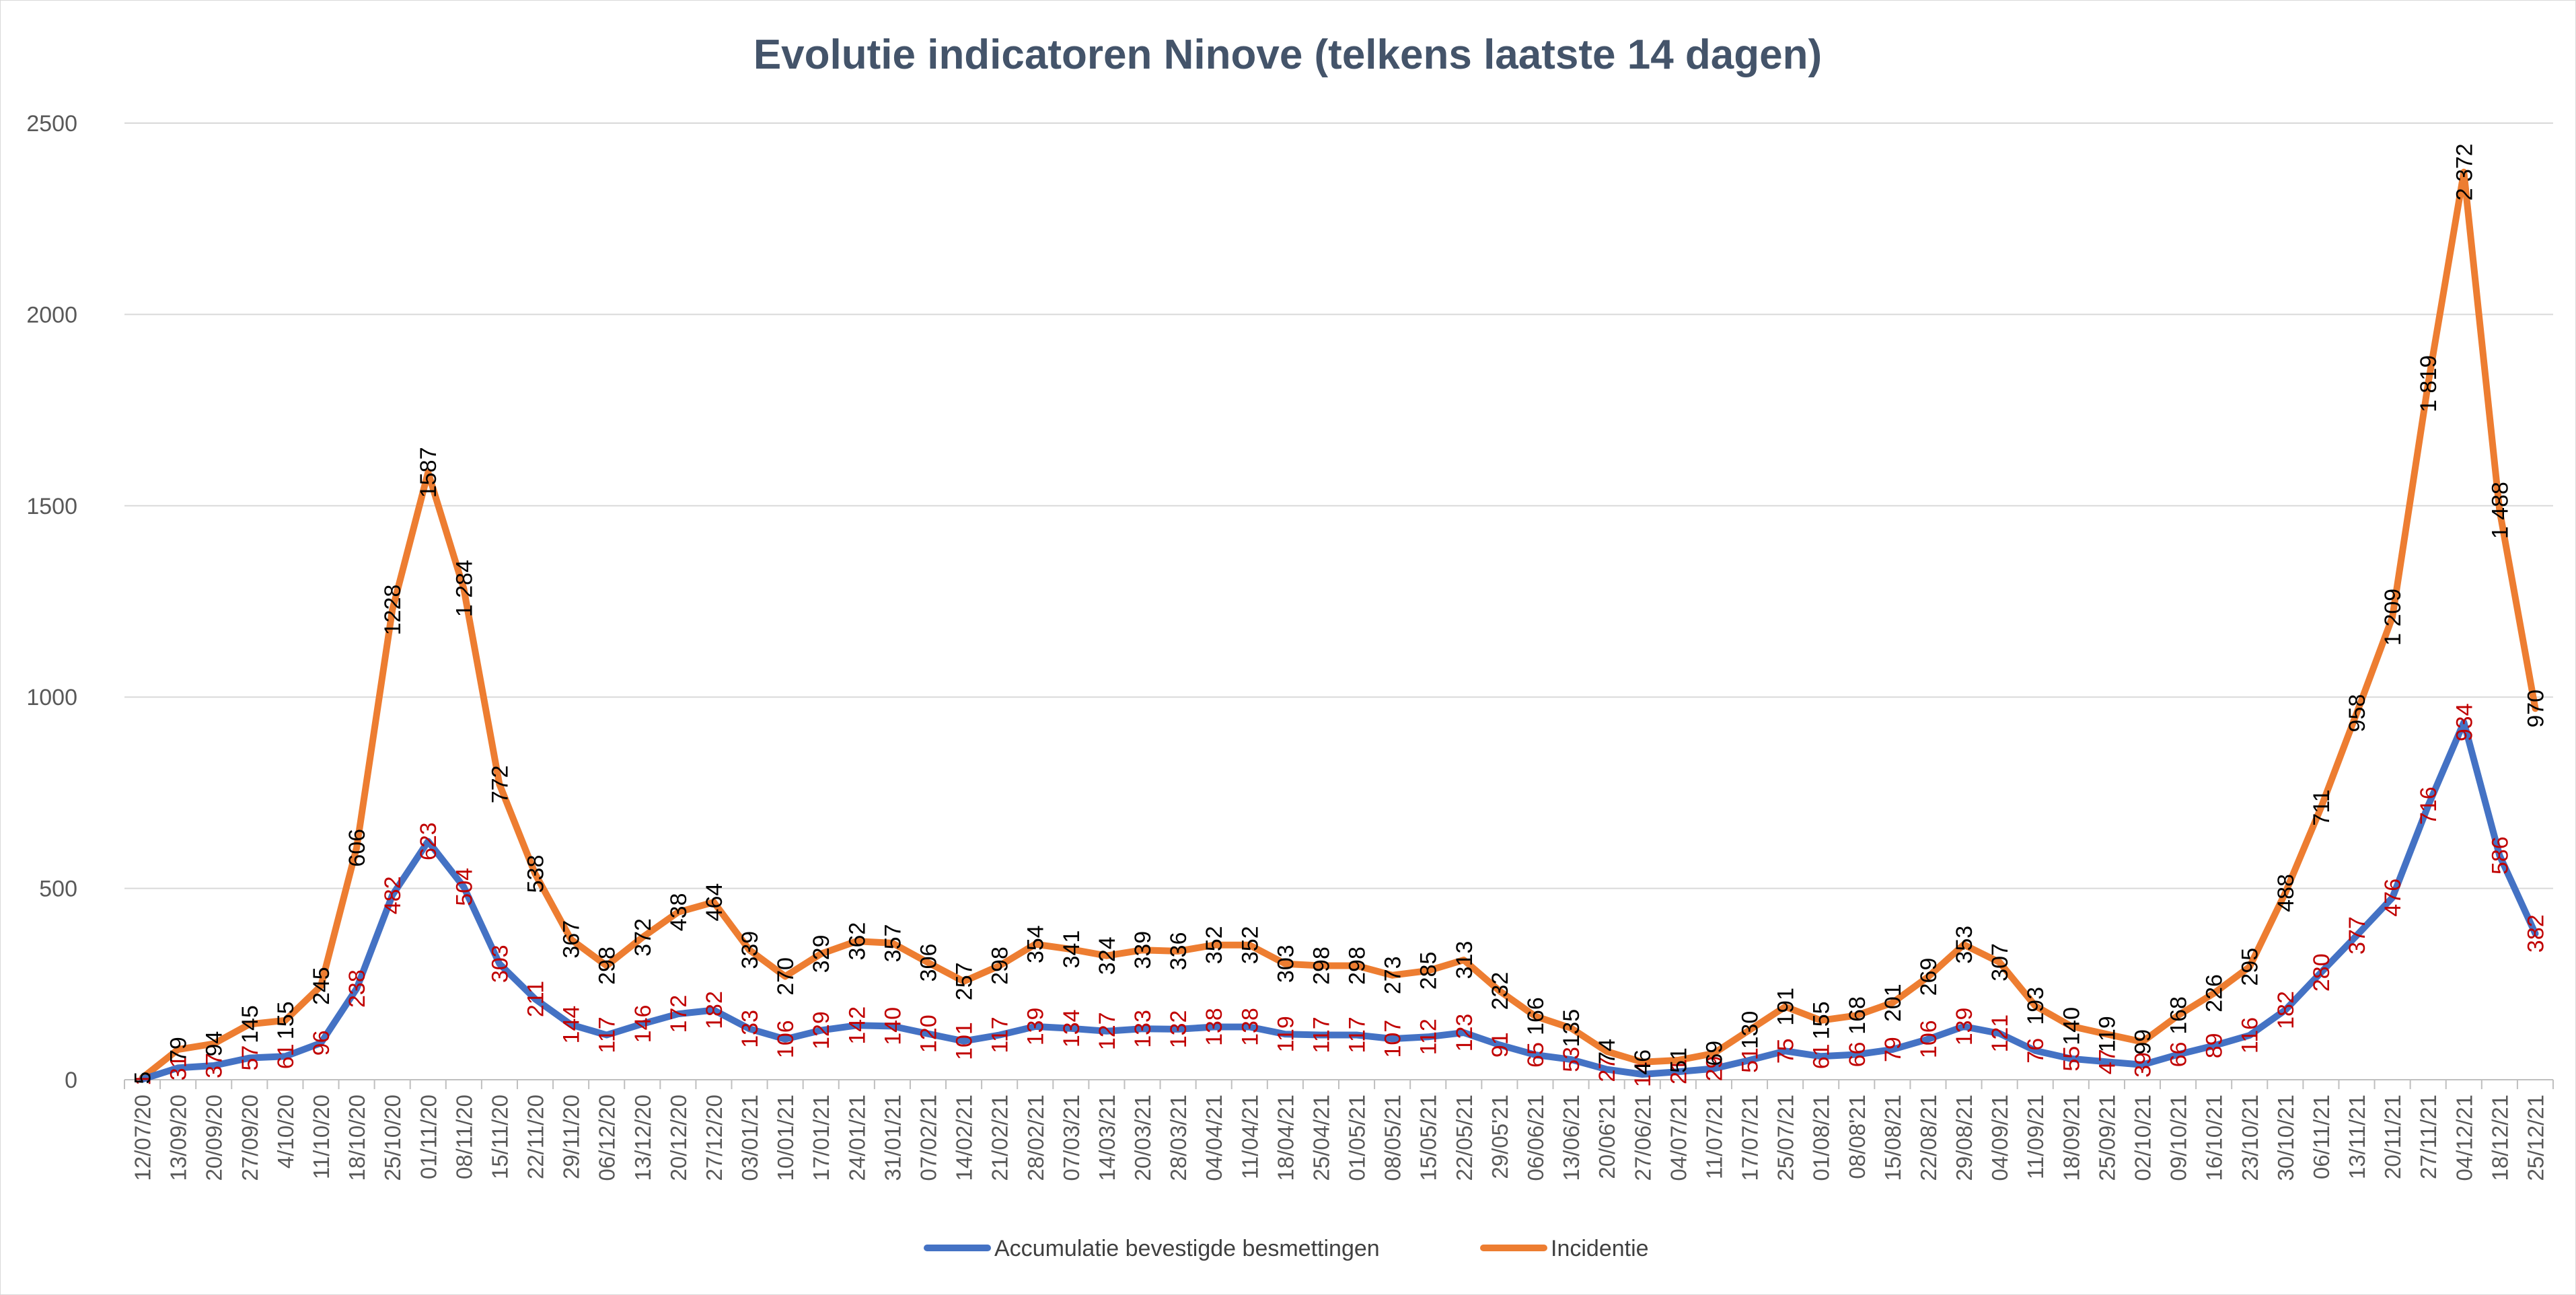  Describe the element at coordinates (2464, 171) in the screenshot. I see `data-label-incidentie: 2 372` at that location.